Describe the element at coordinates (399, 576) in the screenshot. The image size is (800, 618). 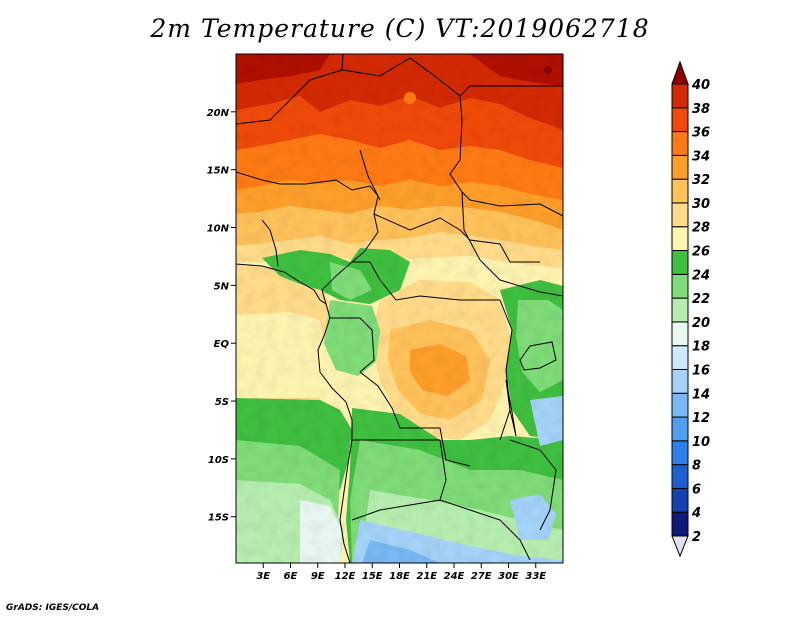
I see `lon-tick-label: 18E` at that location.